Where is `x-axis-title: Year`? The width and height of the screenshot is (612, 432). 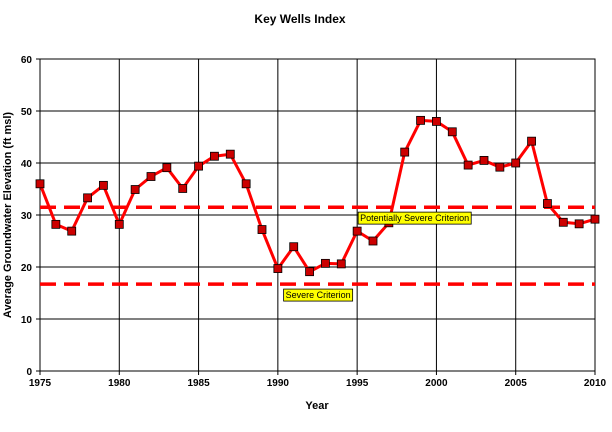 x-axis-title: Year is located at coordinates (317, 406).